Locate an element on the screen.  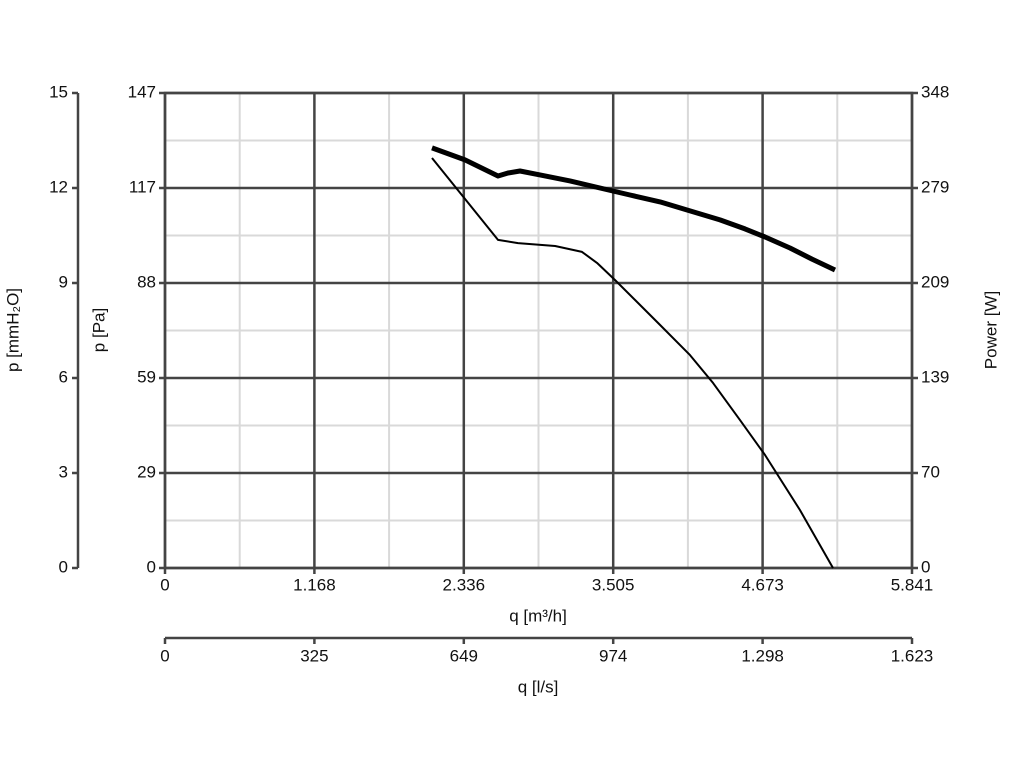
x-tick-label: 4.673 is located at coordinates (762, 584).